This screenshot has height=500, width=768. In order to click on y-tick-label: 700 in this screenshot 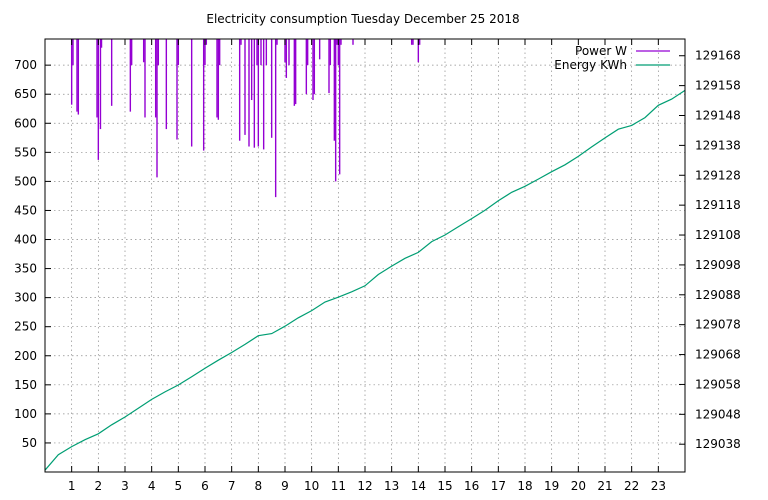, I will do `click(25, 65)`.